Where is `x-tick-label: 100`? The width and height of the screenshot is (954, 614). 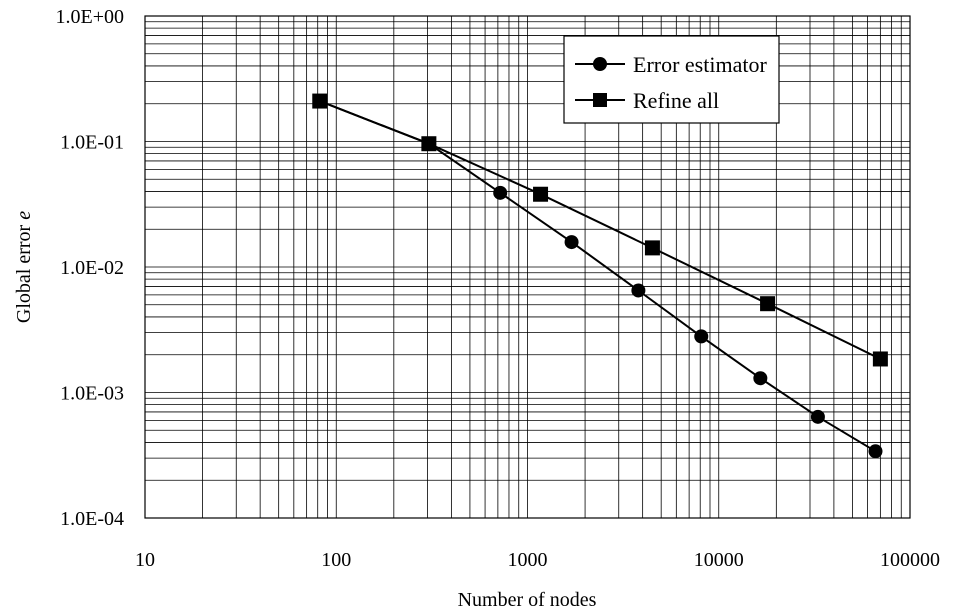
x-tick-label: 100 is located at coordinates (336, 560).